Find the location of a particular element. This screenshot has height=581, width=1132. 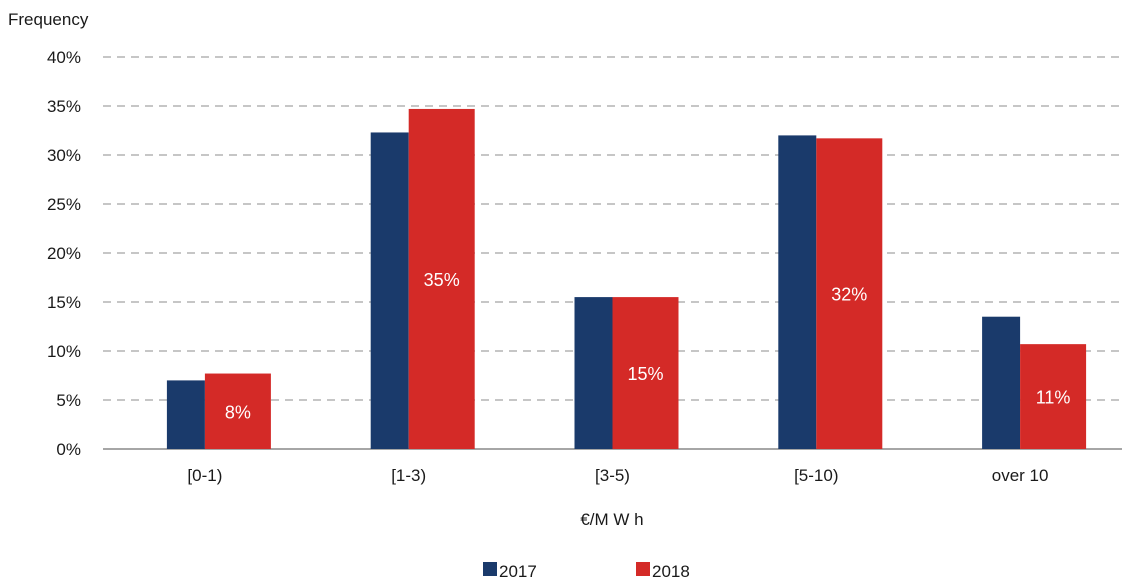

data-label: 8% is located at coordinates (238, 412).